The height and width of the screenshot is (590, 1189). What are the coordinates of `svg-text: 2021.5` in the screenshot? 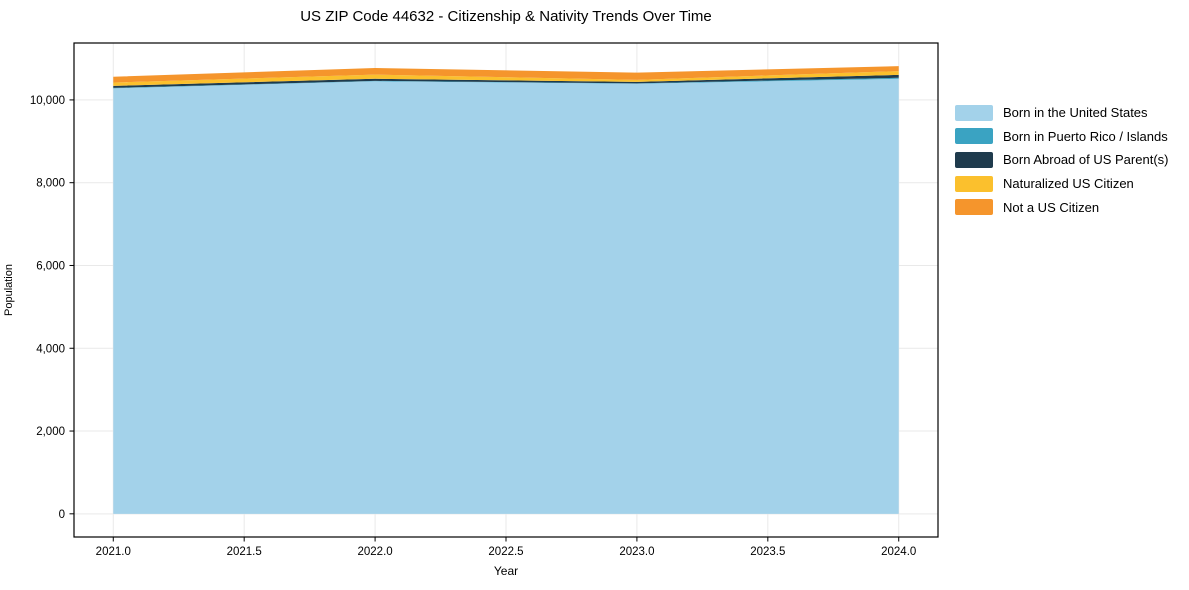 It's located at (244, 552).